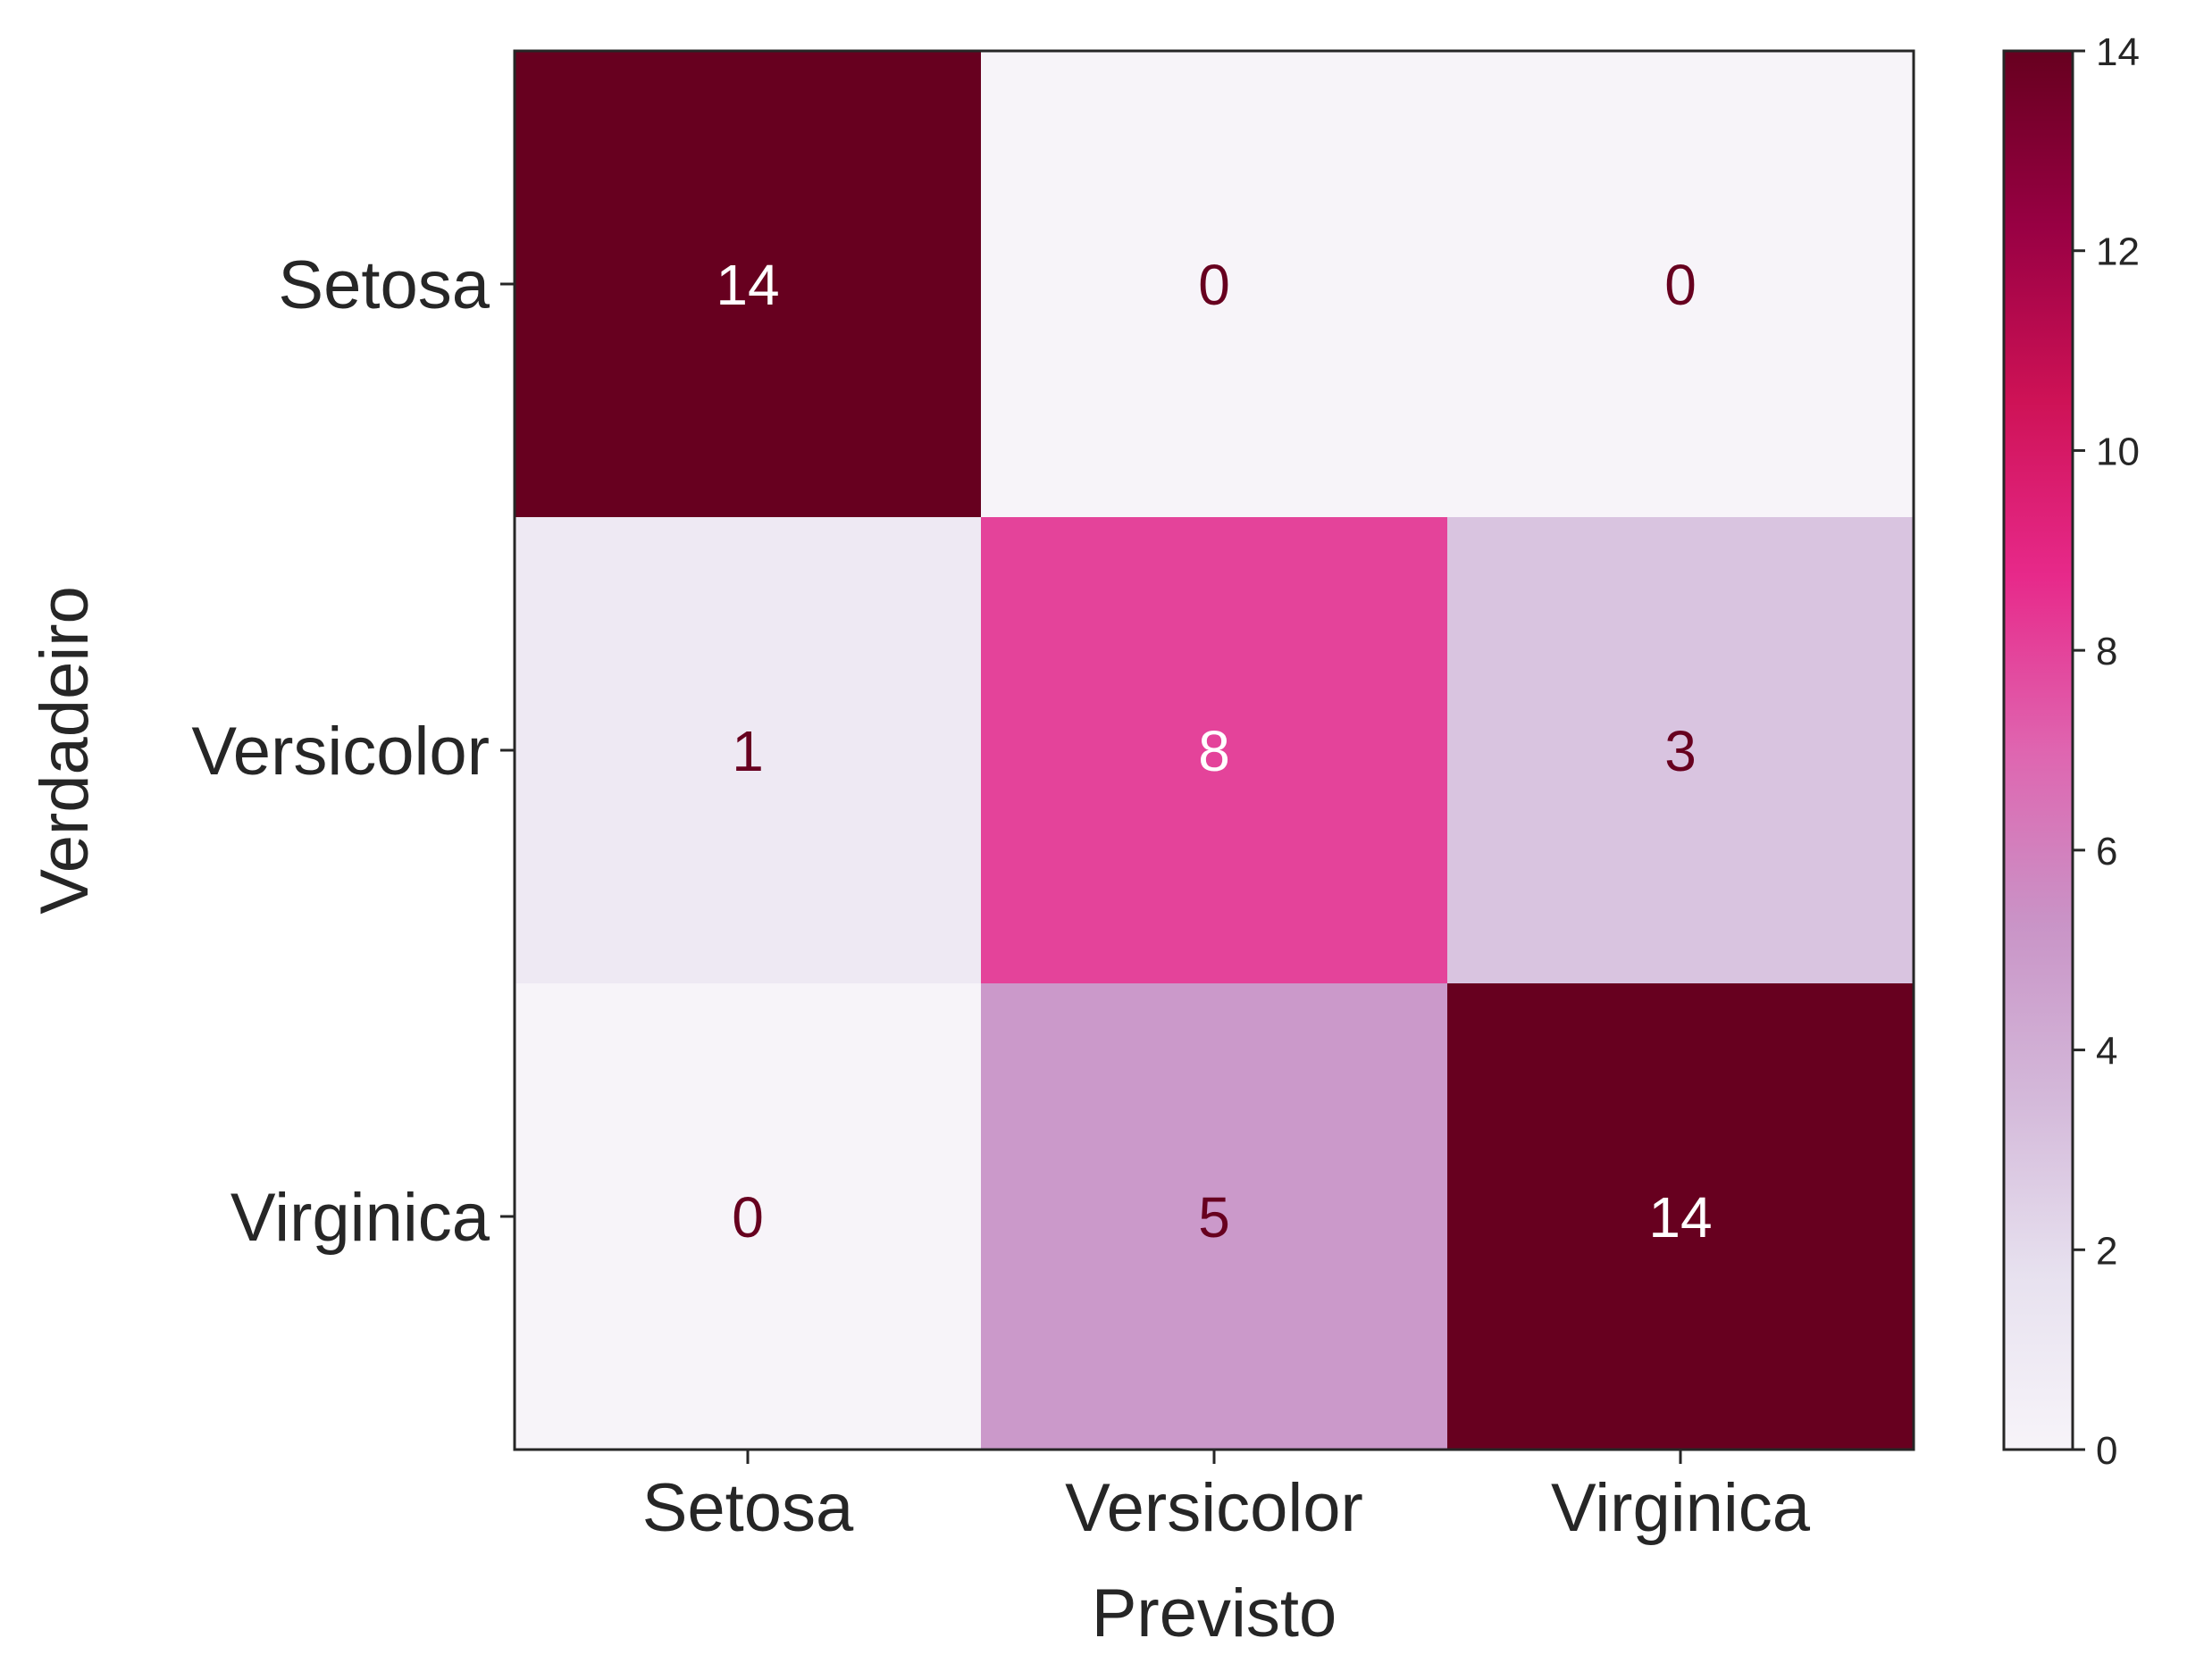  I want to click on cell-value-2-2: 8, so click(1214, 751).